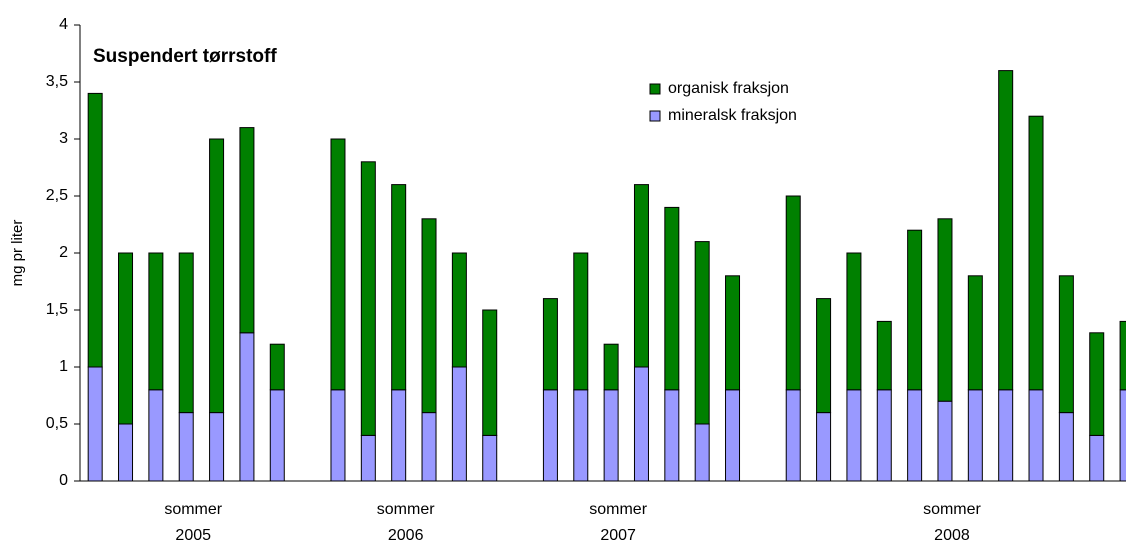 The height and width of the screenshot is (546, 1126). What do you see at coordinates (63, 24) in the screenshot?
I see `y-tick-label: 4` at bounding box center [63, 24].